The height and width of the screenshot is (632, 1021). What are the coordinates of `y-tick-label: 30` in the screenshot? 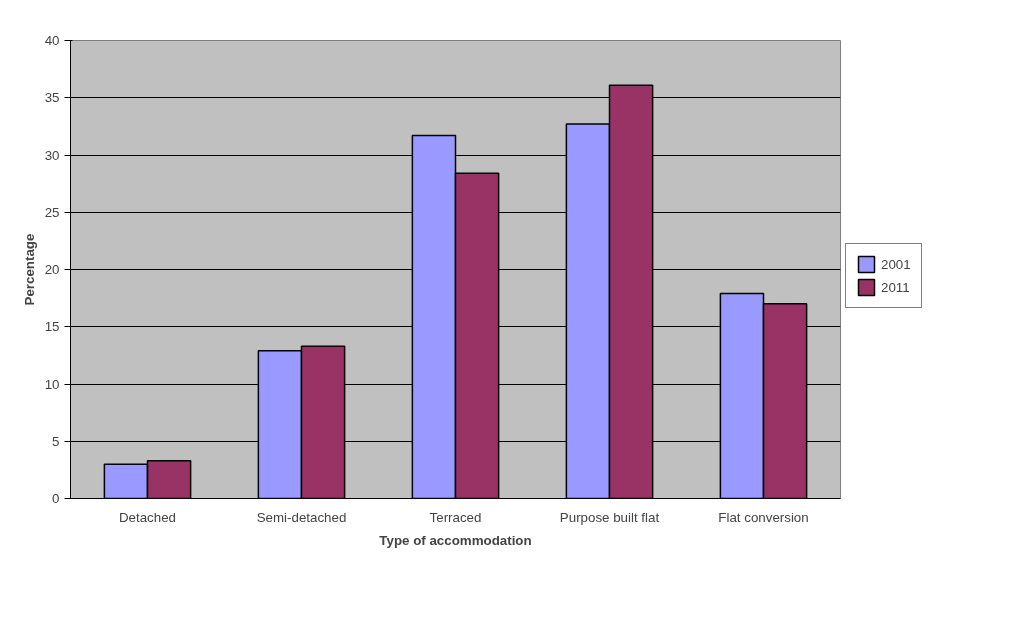 It's located at (52, 155).